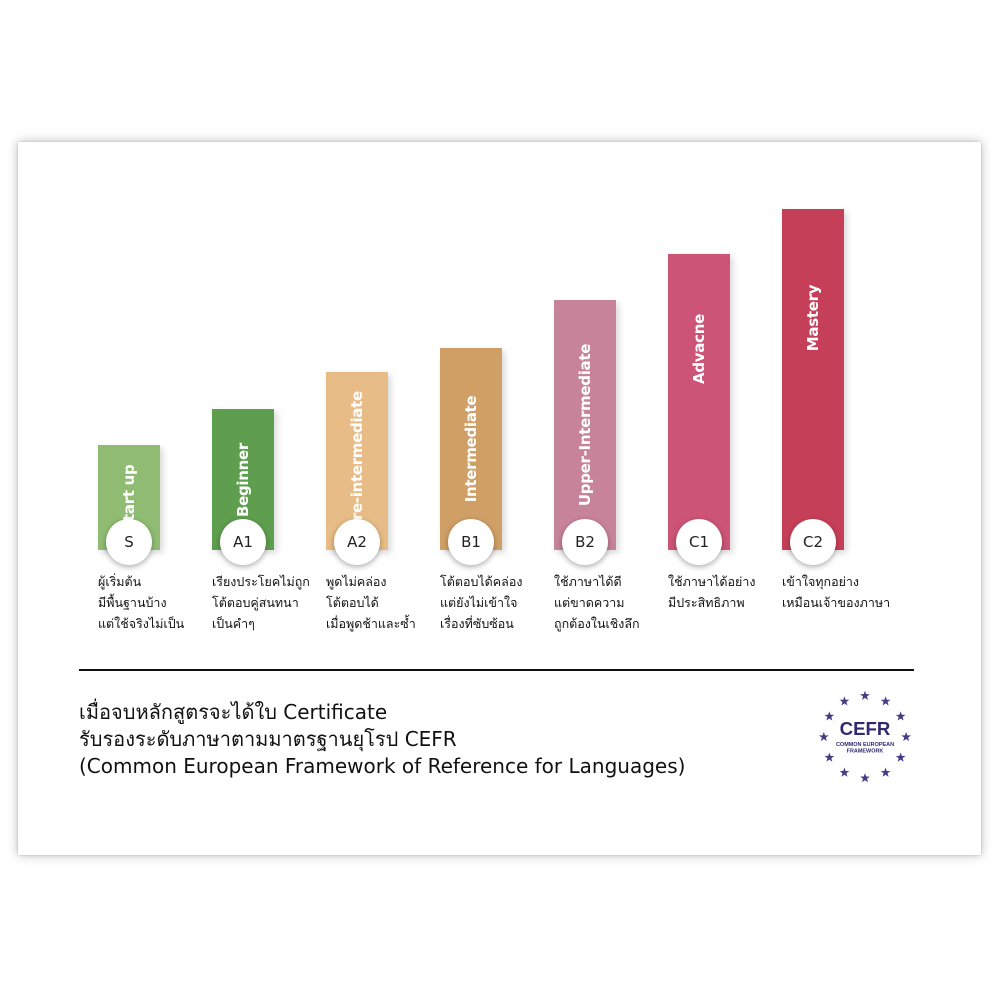  What do you see at coordinates (129, 542) in the screenshot?
I see `level-code-badge: S` at bounding box center [129, 542].